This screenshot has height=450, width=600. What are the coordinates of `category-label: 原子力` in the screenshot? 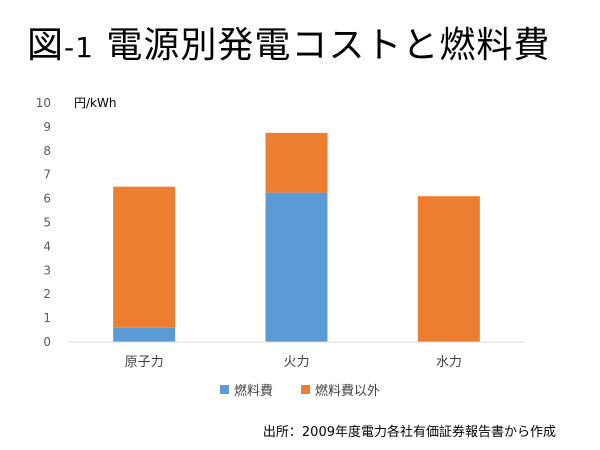 It's located at (144, 362).